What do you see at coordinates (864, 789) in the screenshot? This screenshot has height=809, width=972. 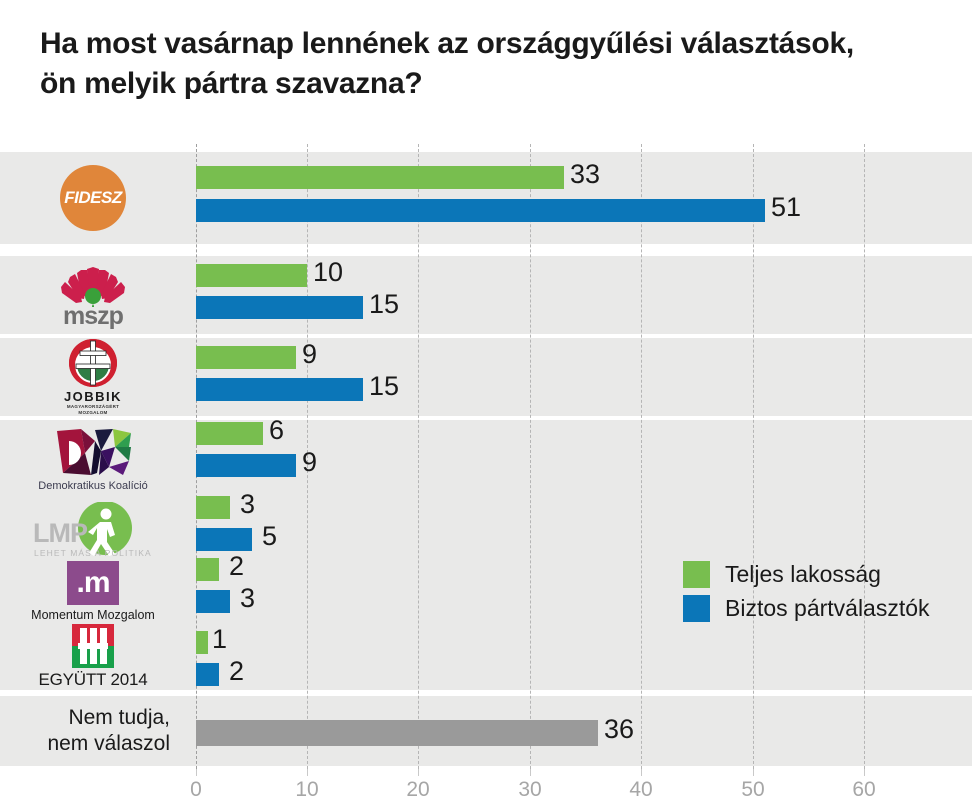 I see `x-tick-label-60: 60` at bounding box center [864, 789].